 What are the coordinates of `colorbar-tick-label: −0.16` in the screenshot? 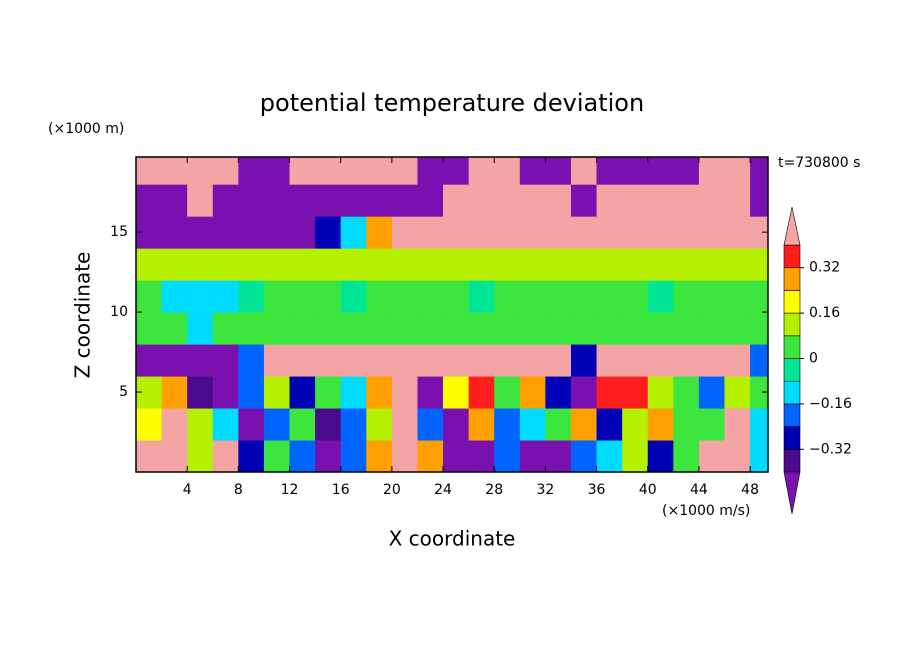 It's located at (830, 404).